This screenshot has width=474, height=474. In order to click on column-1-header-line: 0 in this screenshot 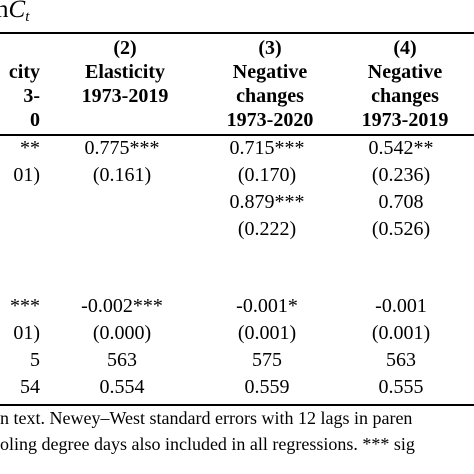, I will do `click(35, 120)`.